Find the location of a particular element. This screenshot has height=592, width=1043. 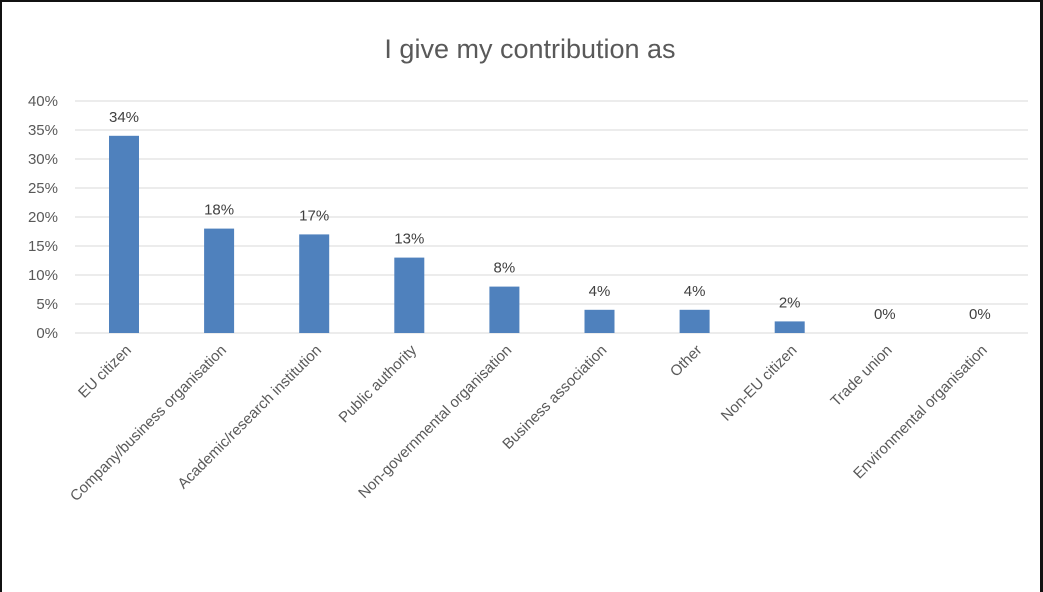

y-tick-label: 25% is located at coordinates (43, 188).